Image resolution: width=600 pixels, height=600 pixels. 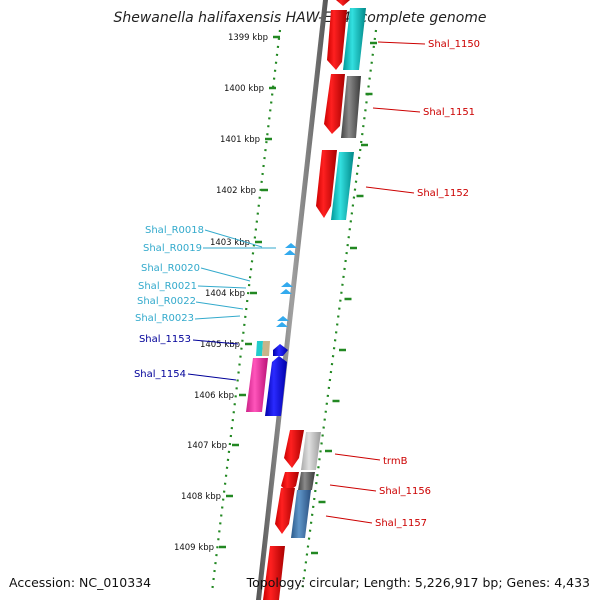 I want to click on gene-label: Shal_1156, so click(x=405, y=491).